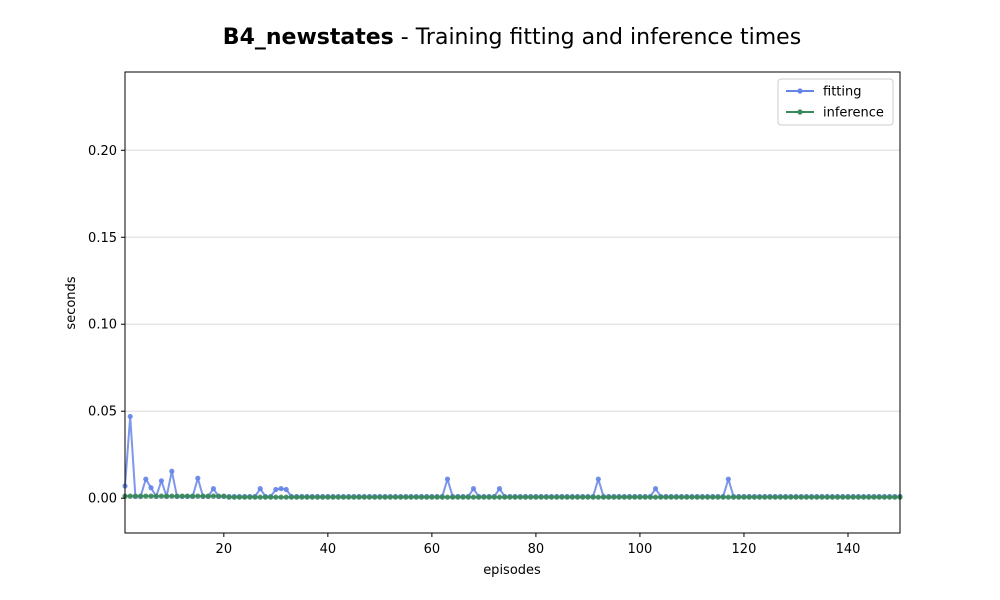 Image resolution: width=1000 pixels, height=600 pixels. What do you see at coordinates (800, 112) in the screenshot?
I see `legend-marker-inference` at bounding box center [800, 112].